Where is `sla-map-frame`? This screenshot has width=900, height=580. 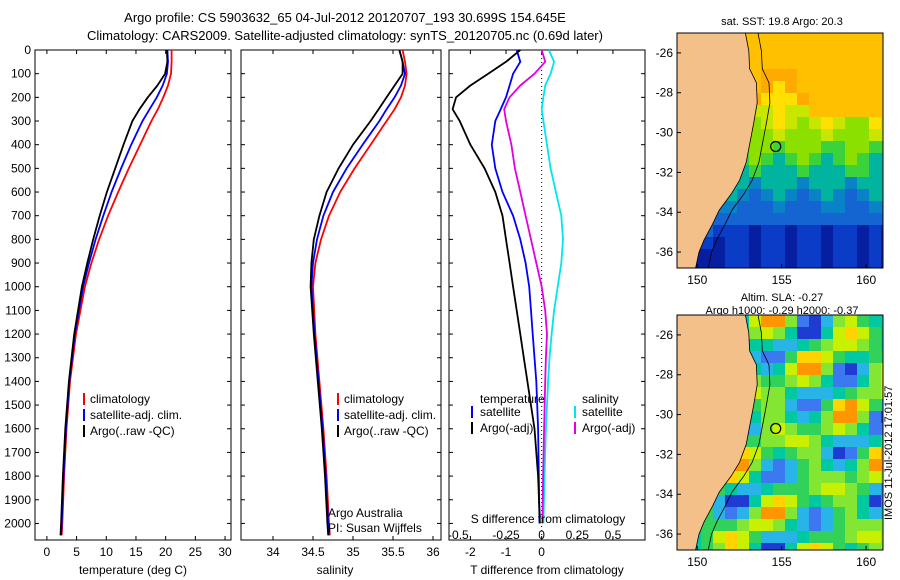
sla-map-frame is located at coordinates (780, 432).